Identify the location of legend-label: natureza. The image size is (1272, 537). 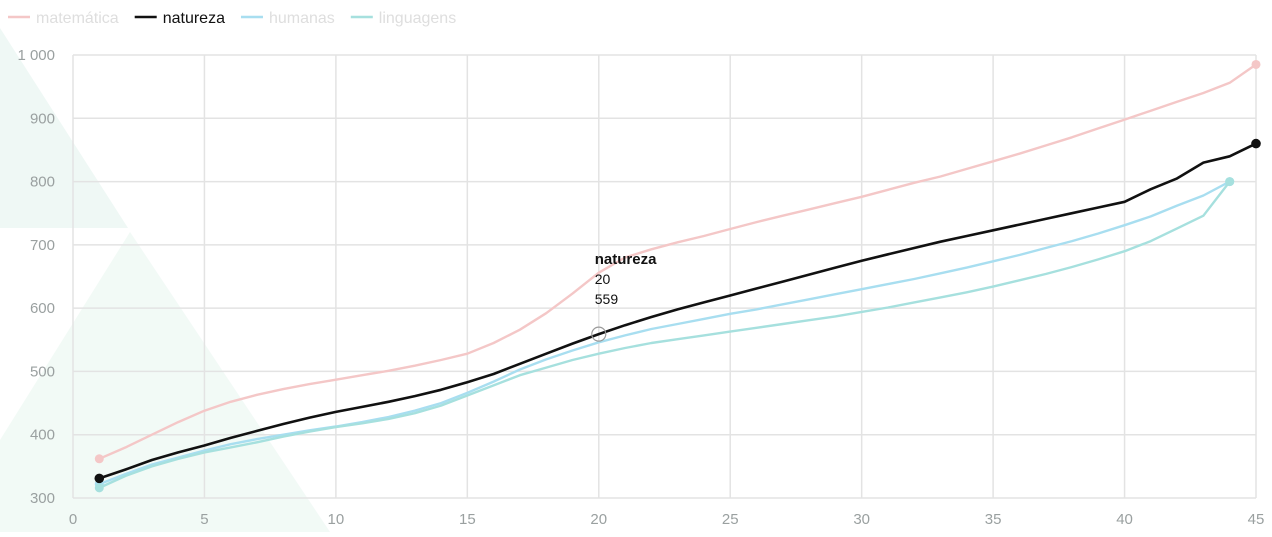
(194, 18).